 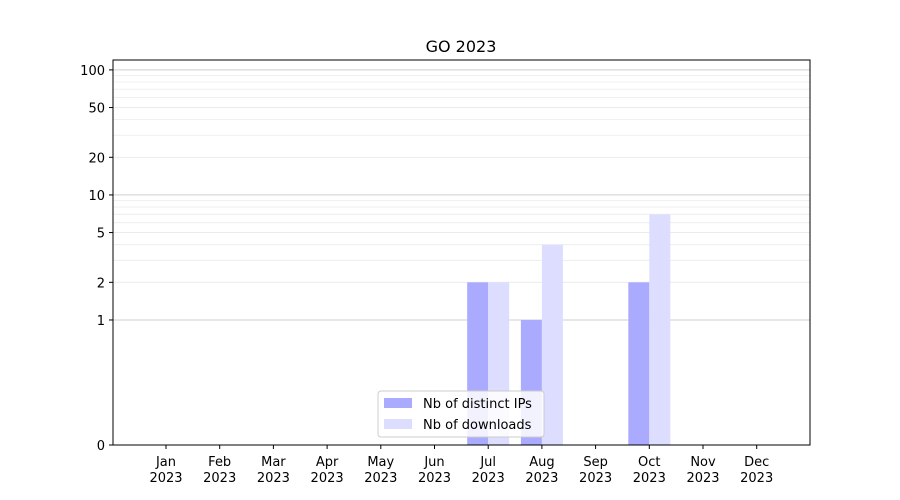 I want to click on x-tick-label-line: Mar, so click(x=273, y=462).